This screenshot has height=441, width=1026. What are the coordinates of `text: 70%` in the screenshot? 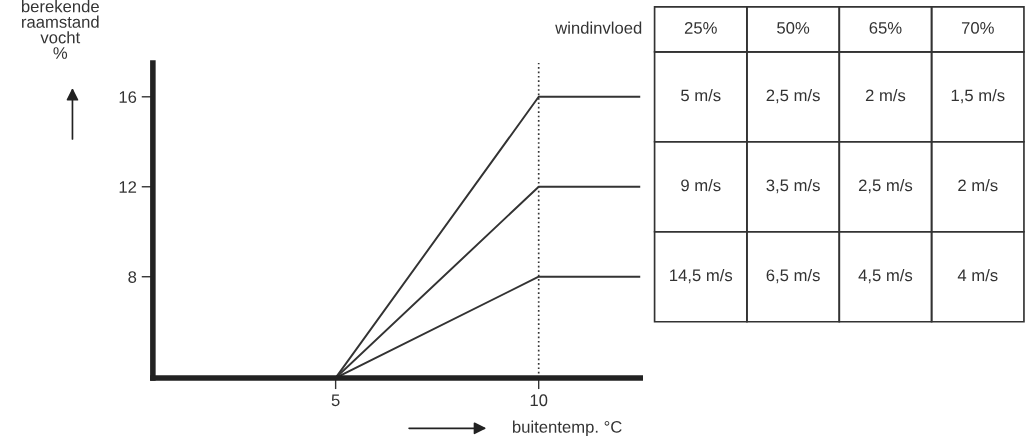 It's located at (977, 28).